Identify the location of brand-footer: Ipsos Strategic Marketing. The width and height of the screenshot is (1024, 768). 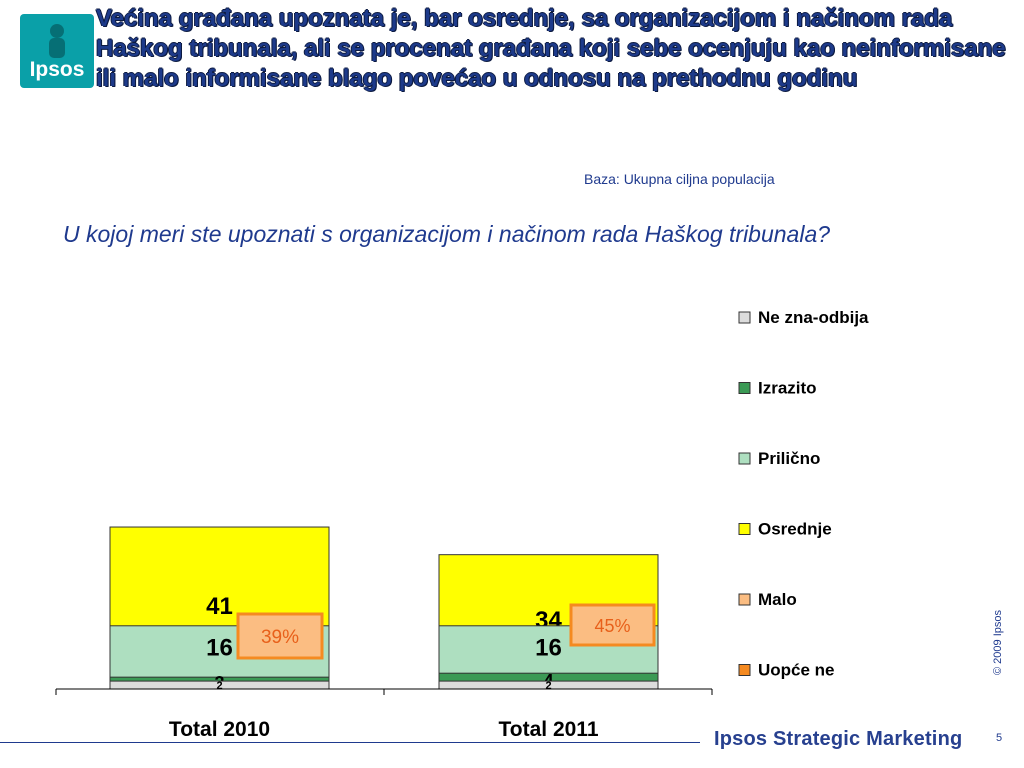
(838, 739).